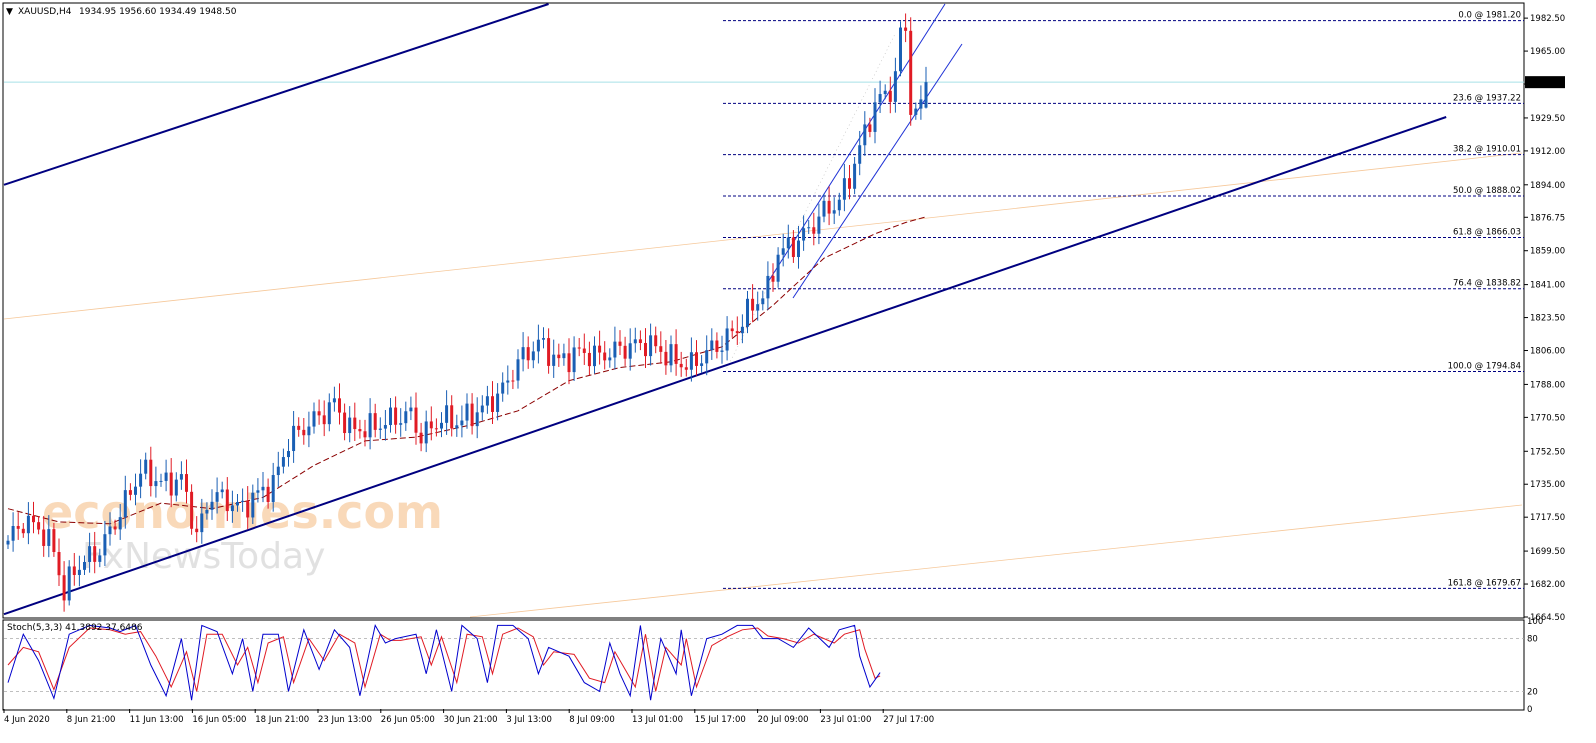 This screenshot has width=1596, height=743. I want to click on price-tick-label: 1876.75, so click(1547, 218).